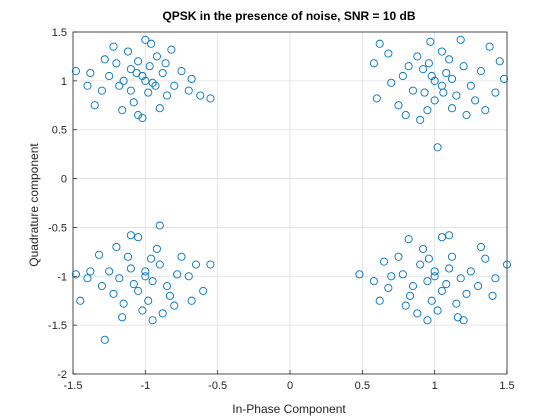 The width and height of the screenshot is (560, 420). Describe the element at coordinates (64, 82) in the screenshot. I see `y-tick-label: 1` at that location.